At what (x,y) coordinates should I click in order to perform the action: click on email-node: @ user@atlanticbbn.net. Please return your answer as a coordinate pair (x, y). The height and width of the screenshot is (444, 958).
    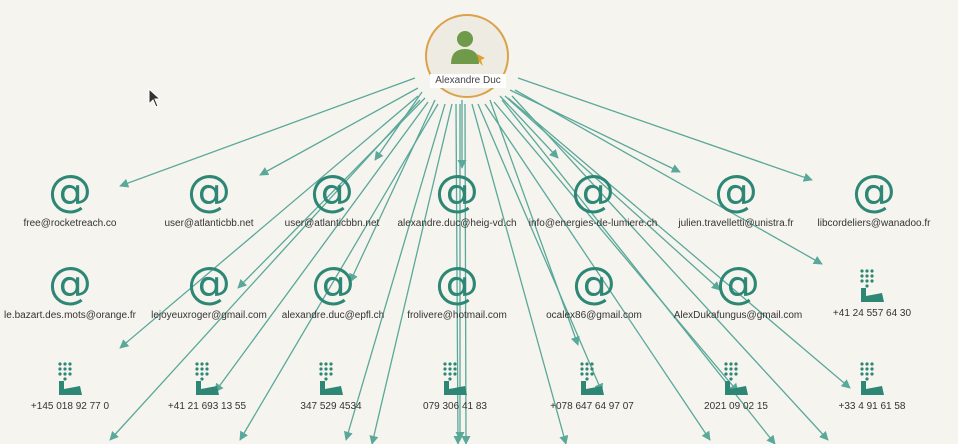
    Looking at the image, I should click on (332, 198).